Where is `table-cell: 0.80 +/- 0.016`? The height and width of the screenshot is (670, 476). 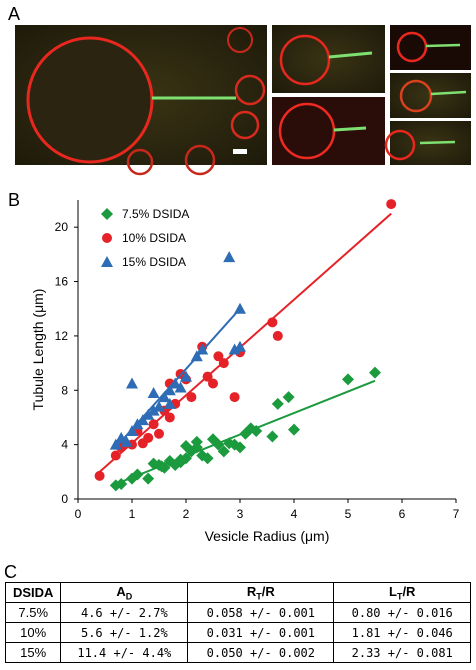
table-cell: 0.80 +/- 0.016 is located at coordinates (402, 612).